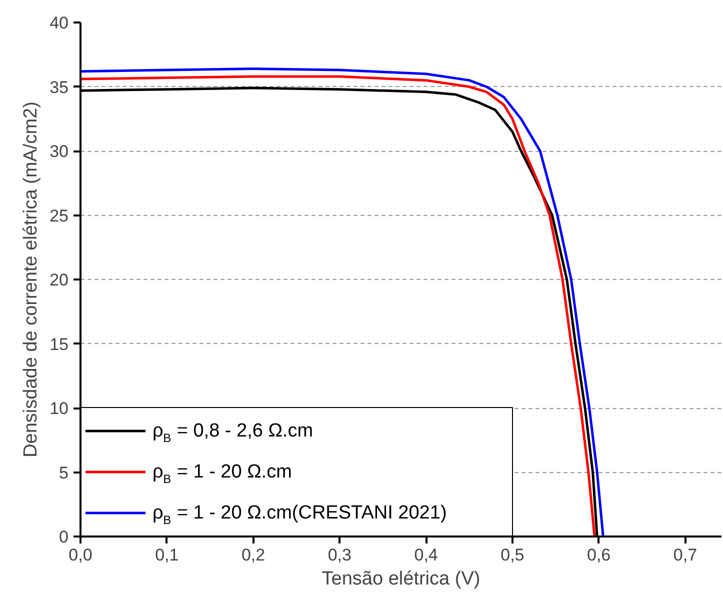  What do you see at coordinates (59, 216) in the screenshot?
I see `y-tick-label: 25` at bounding box center [59, 216].